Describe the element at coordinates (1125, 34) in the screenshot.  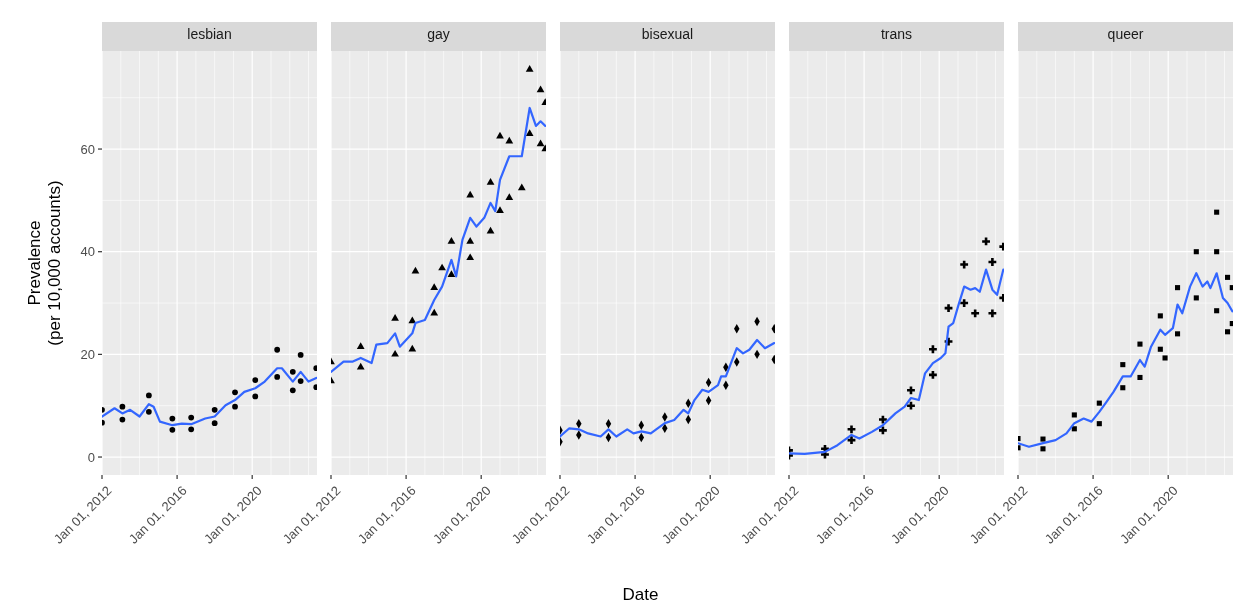
I see `chart-title: queer` at that location.